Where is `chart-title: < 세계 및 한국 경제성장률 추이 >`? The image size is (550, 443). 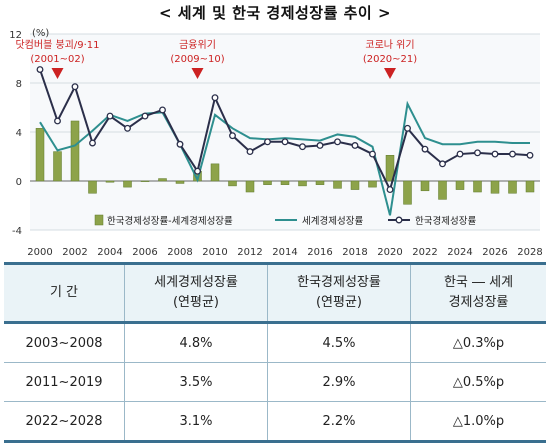
chart-title: < 세계 및 한국 경제성장률 추이 > is located at coordinates (275, 13).